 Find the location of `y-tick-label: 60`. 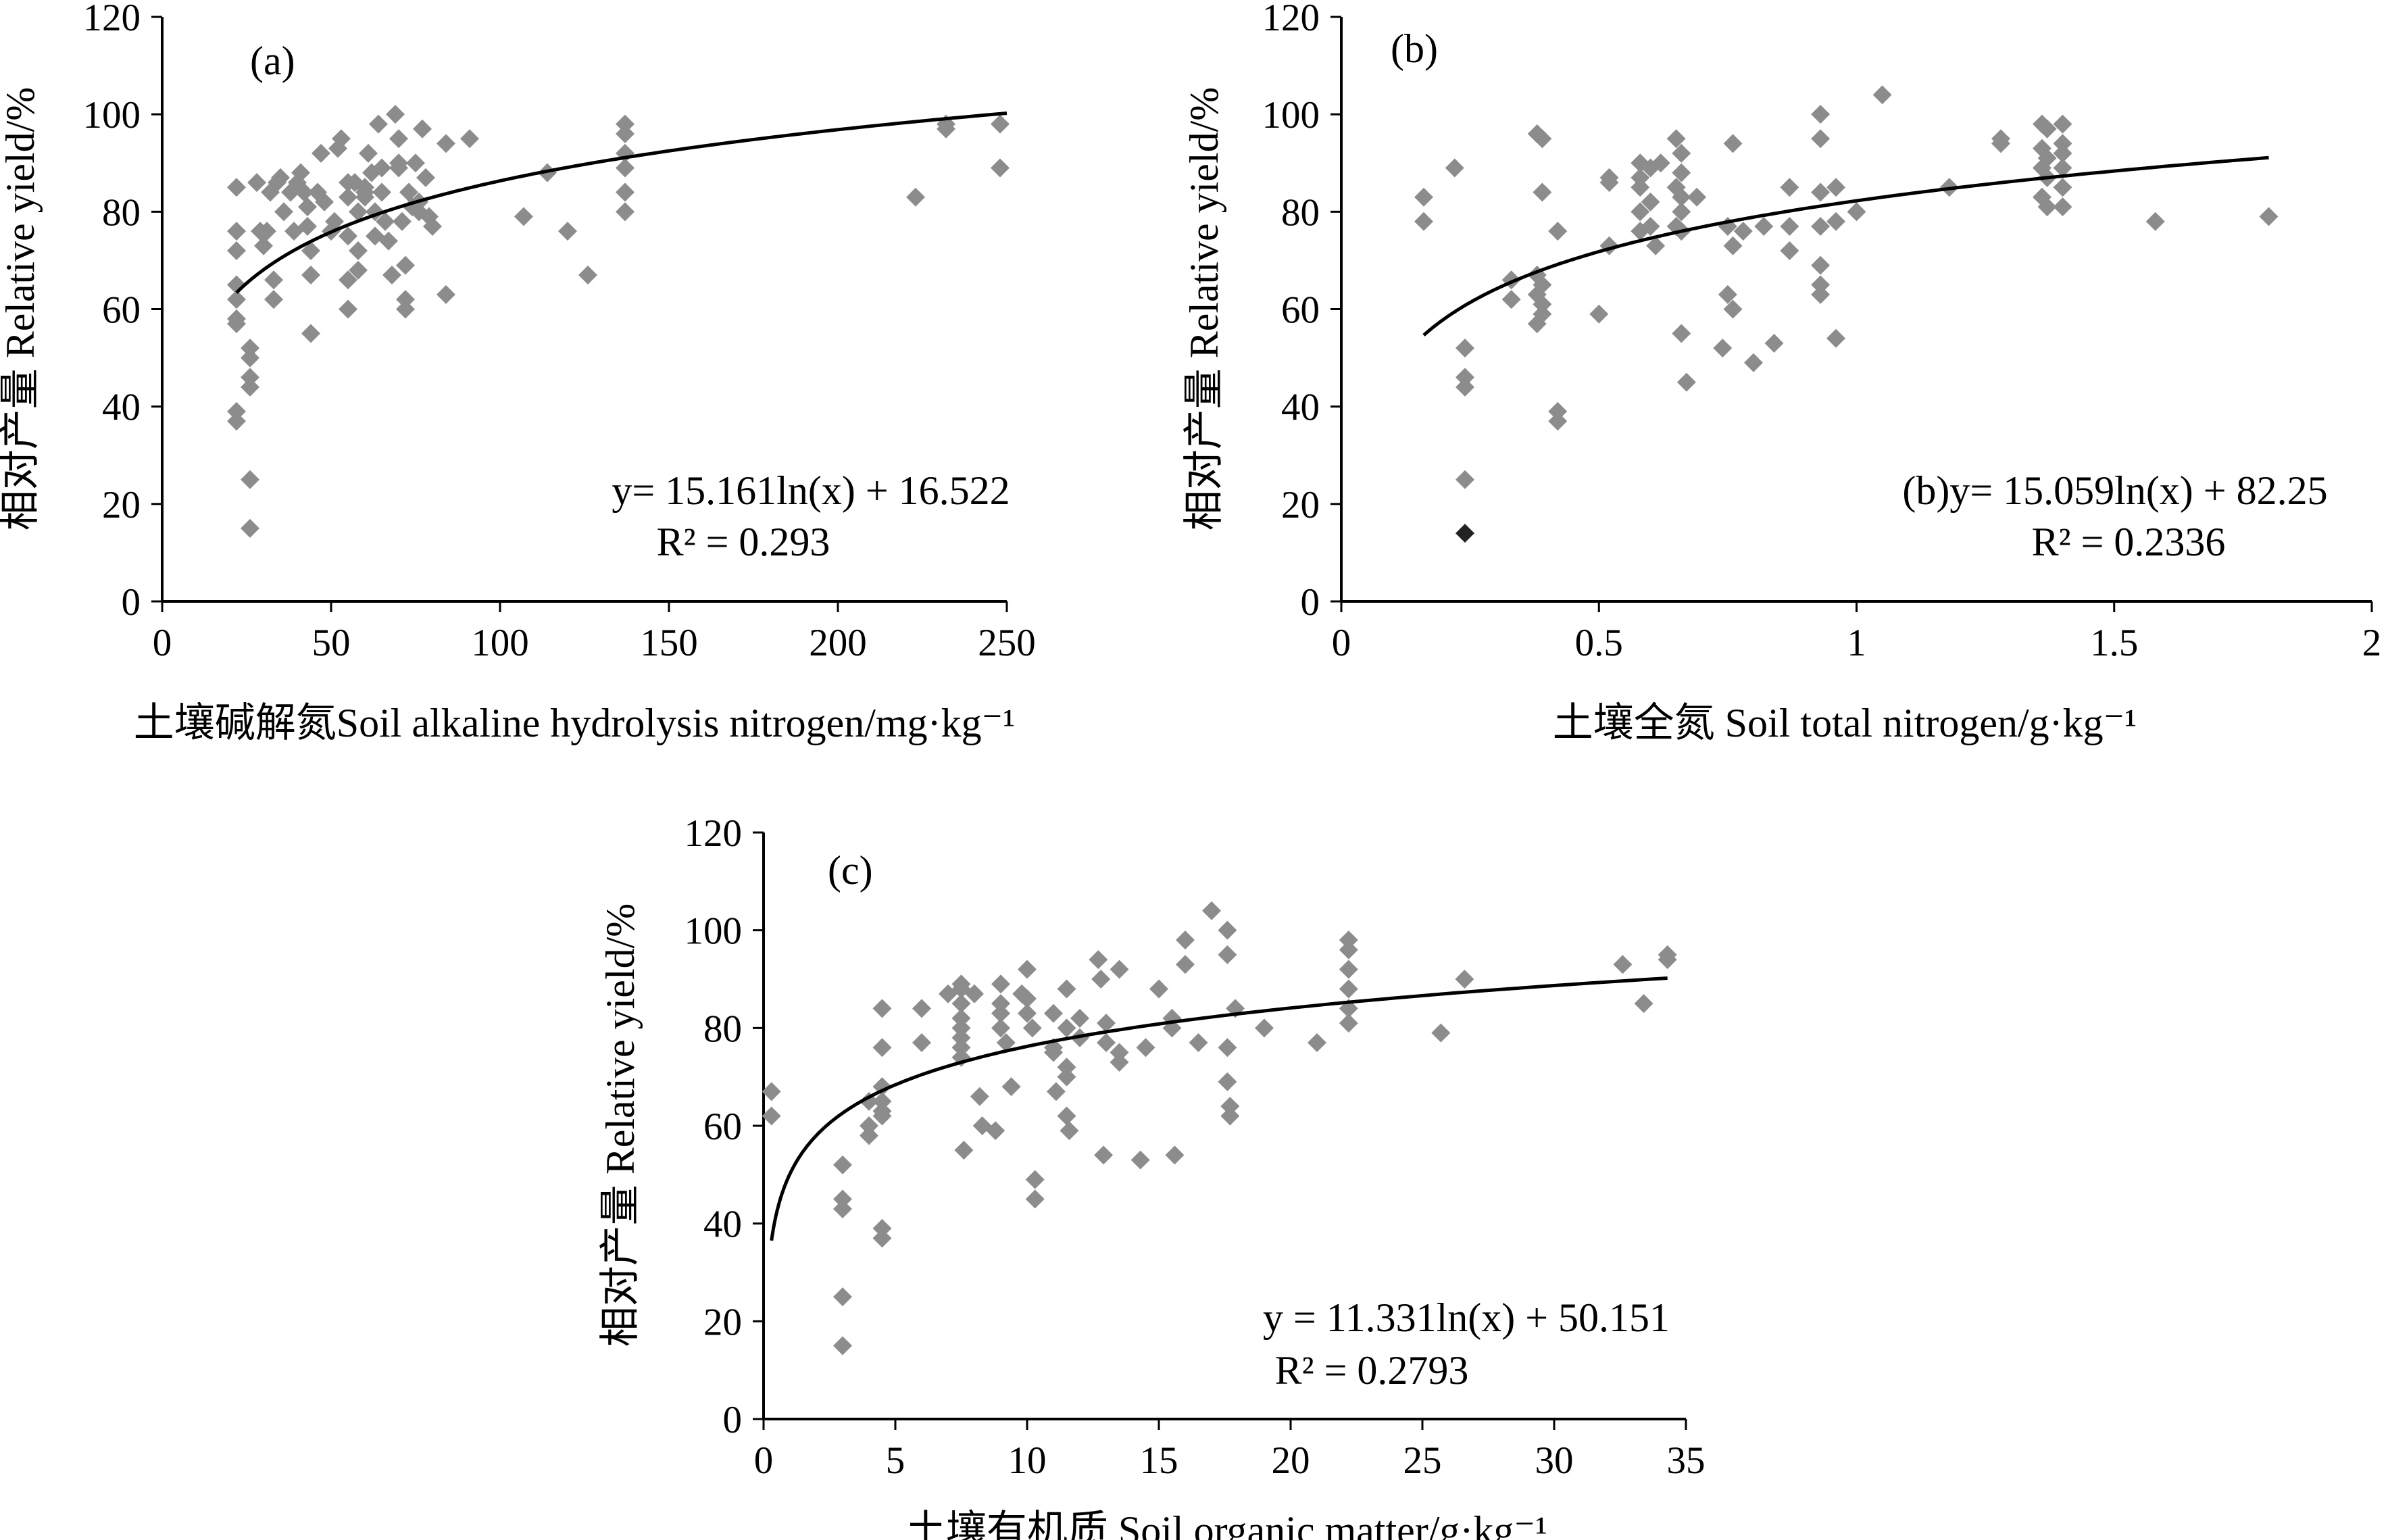

y-tick-label: 60 is located at coordinates (723, 1127).